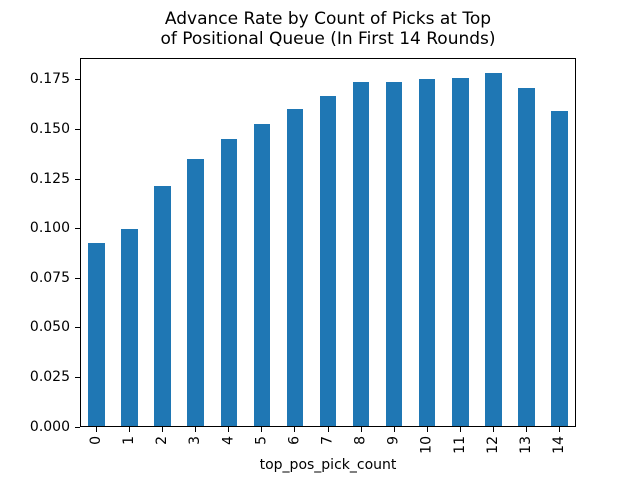 This screenshot has width=640, height=480. I want to click on y-tick-label: 0.150, so click(49, 128).